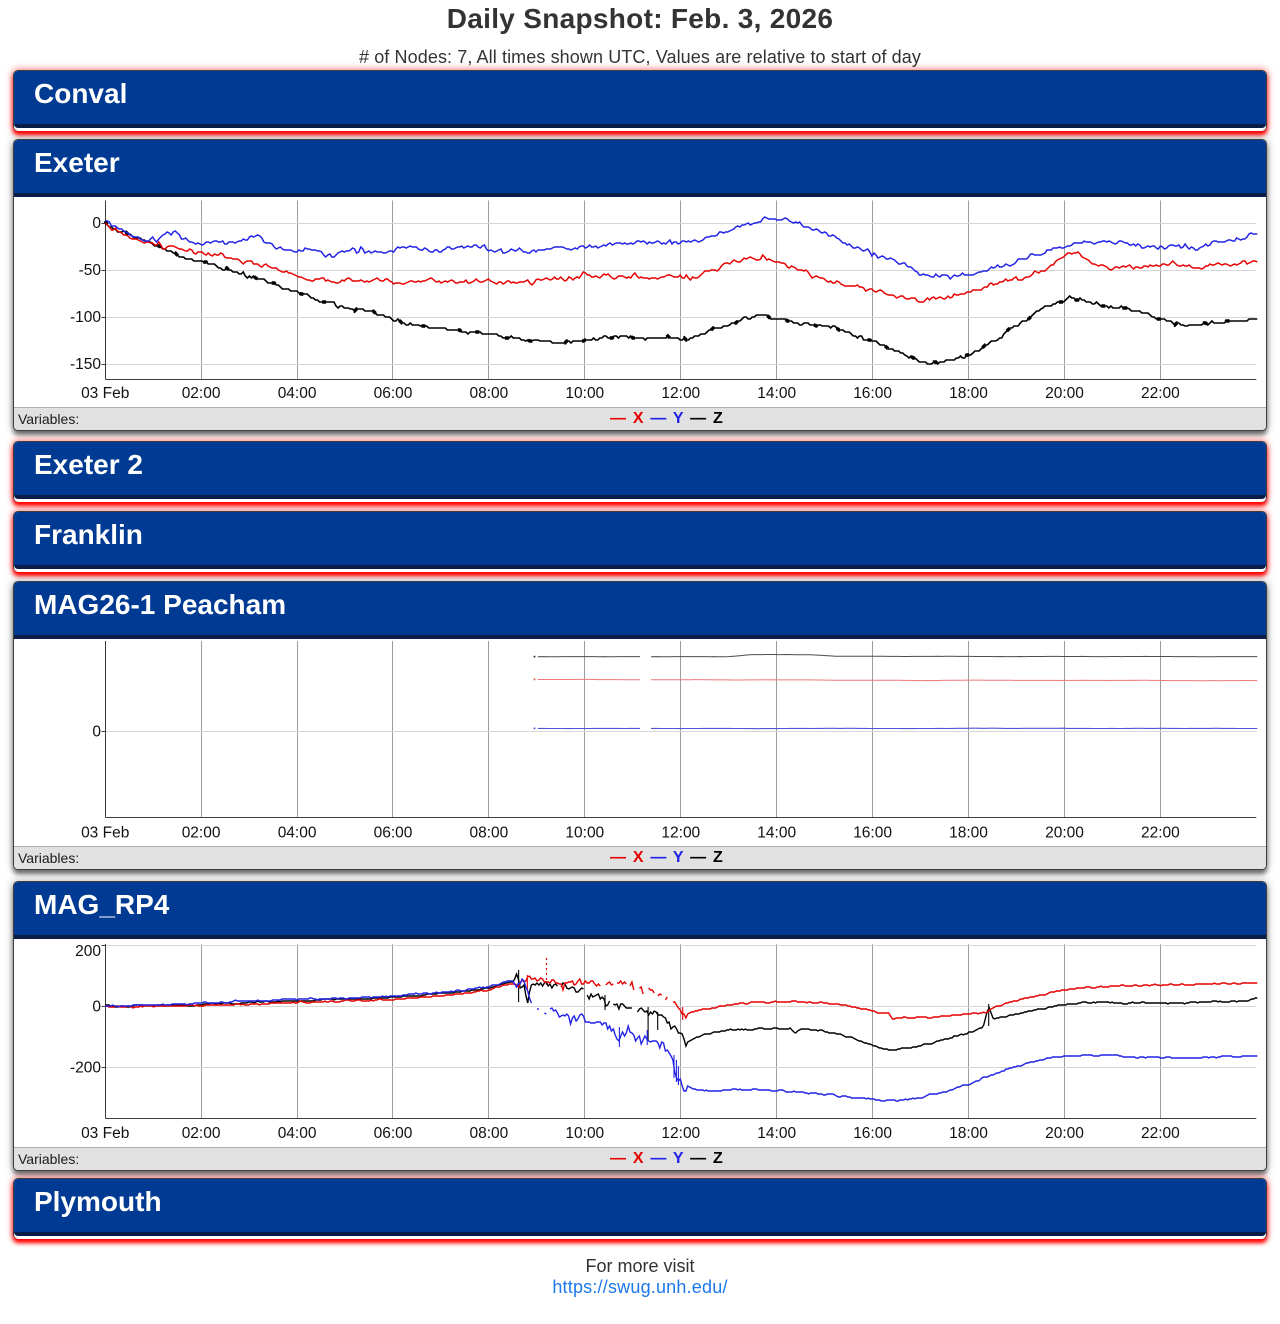 This screenshot has width=1280, height=1324. Describe the element at coordinates (85, 364) in the screenshot. I see `svg-text: -150` at that location.